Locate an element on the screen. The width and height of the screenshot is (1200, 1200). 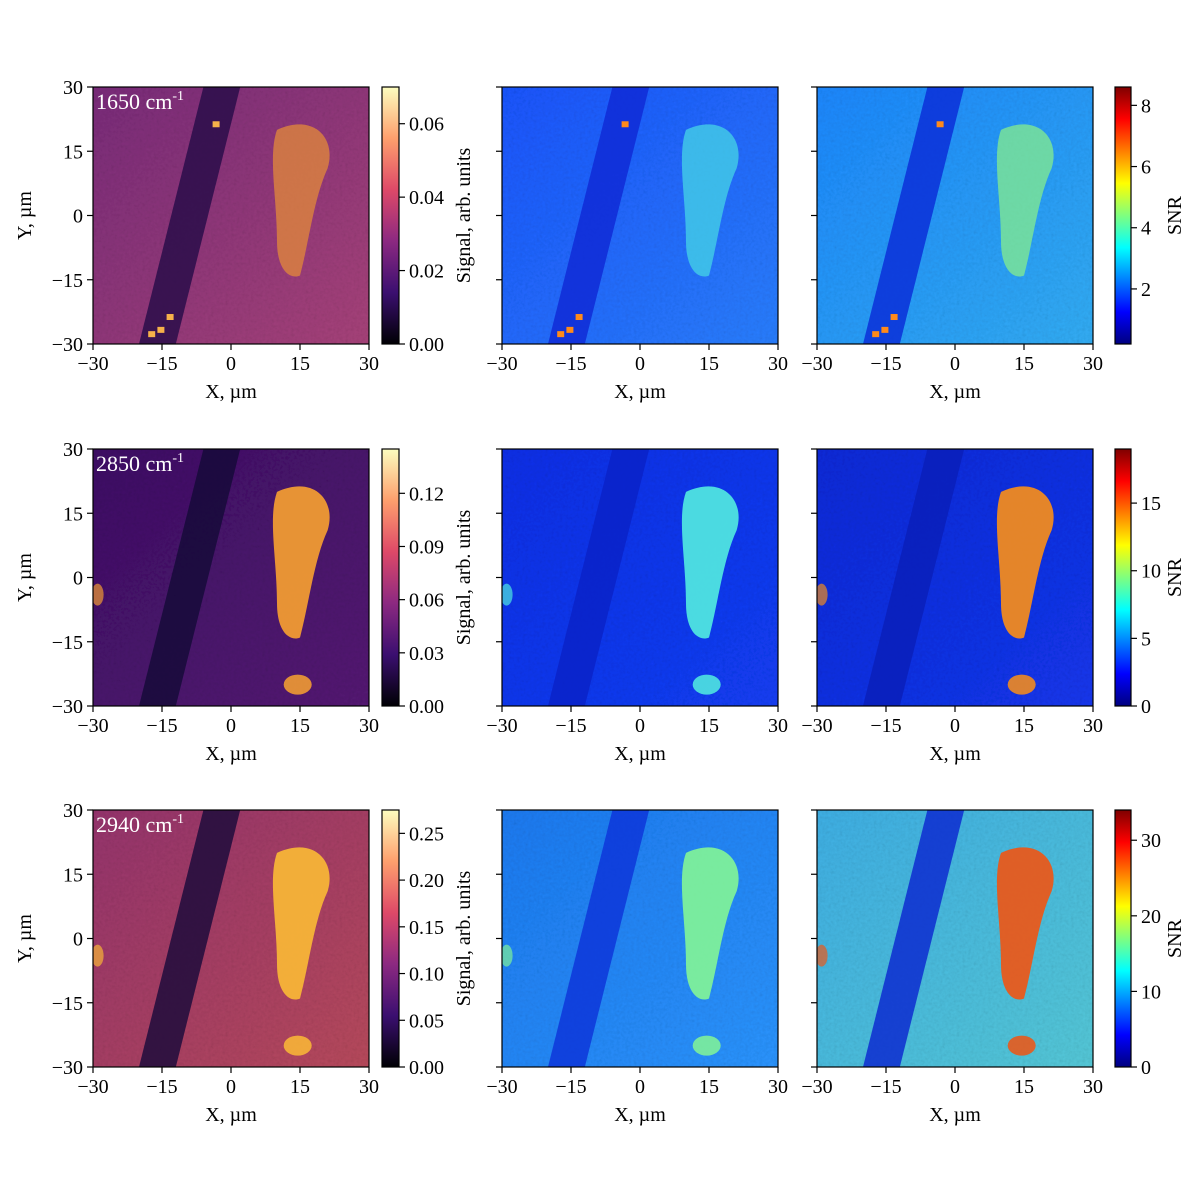
noise-image is located at coordinates (640, 938).